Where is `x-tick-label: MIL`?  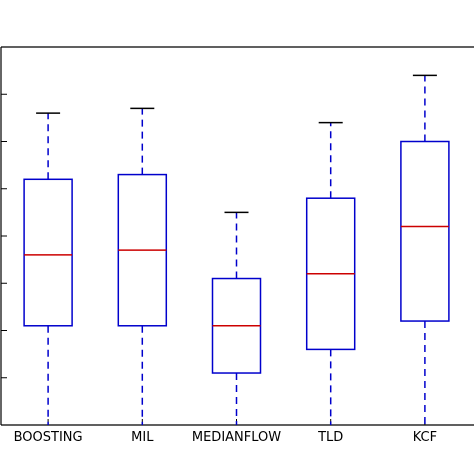 x-tick-label: MIL is located at coordinates (142, 437).